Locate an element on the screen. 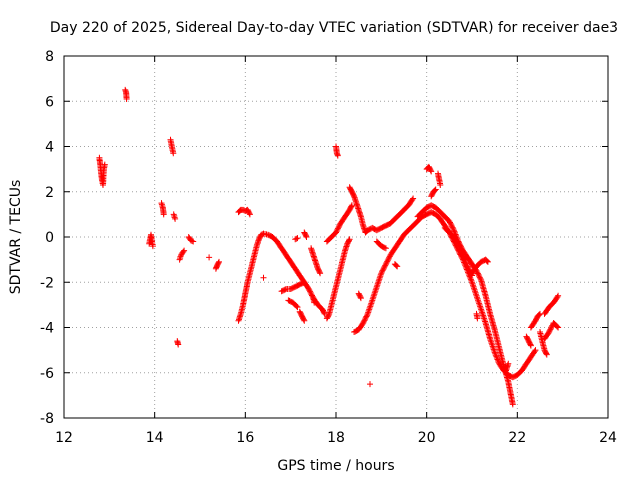 The width and height of the screenshot is (640, 480). x-tick-label: 18 is located at coordinates (336, 438).